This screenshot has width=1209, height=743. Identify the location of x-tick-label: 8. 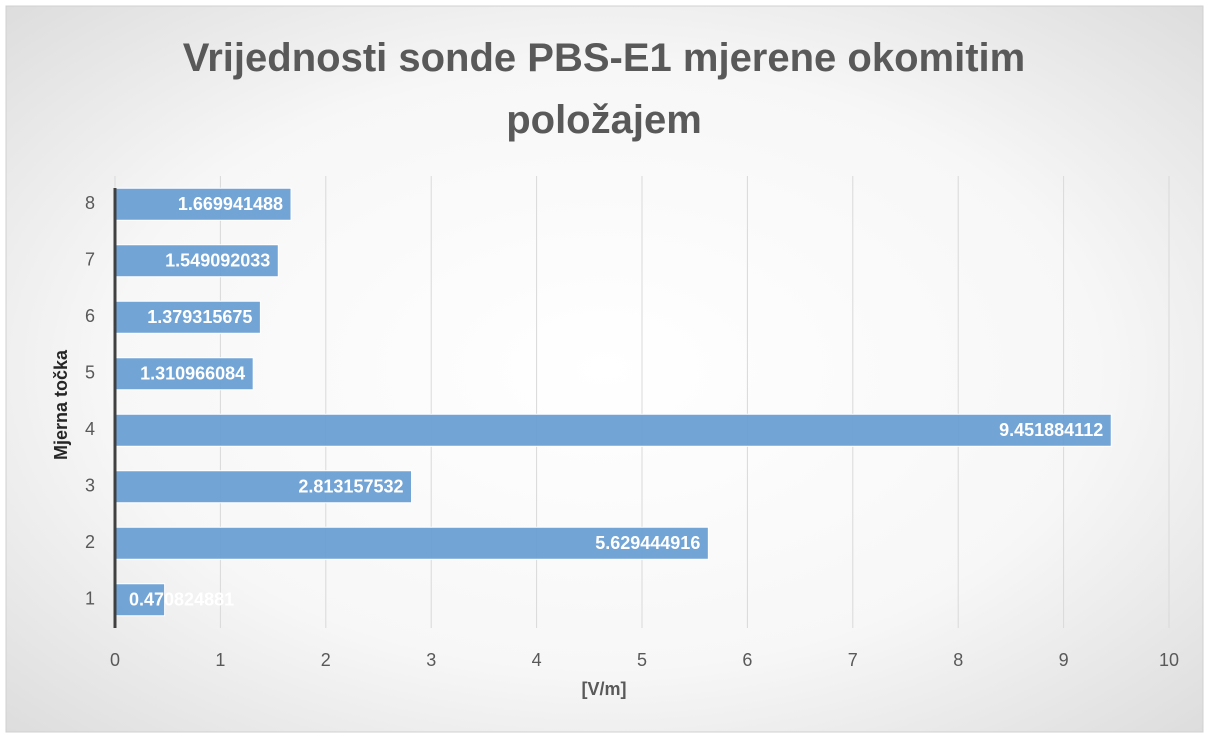
(958, 660).